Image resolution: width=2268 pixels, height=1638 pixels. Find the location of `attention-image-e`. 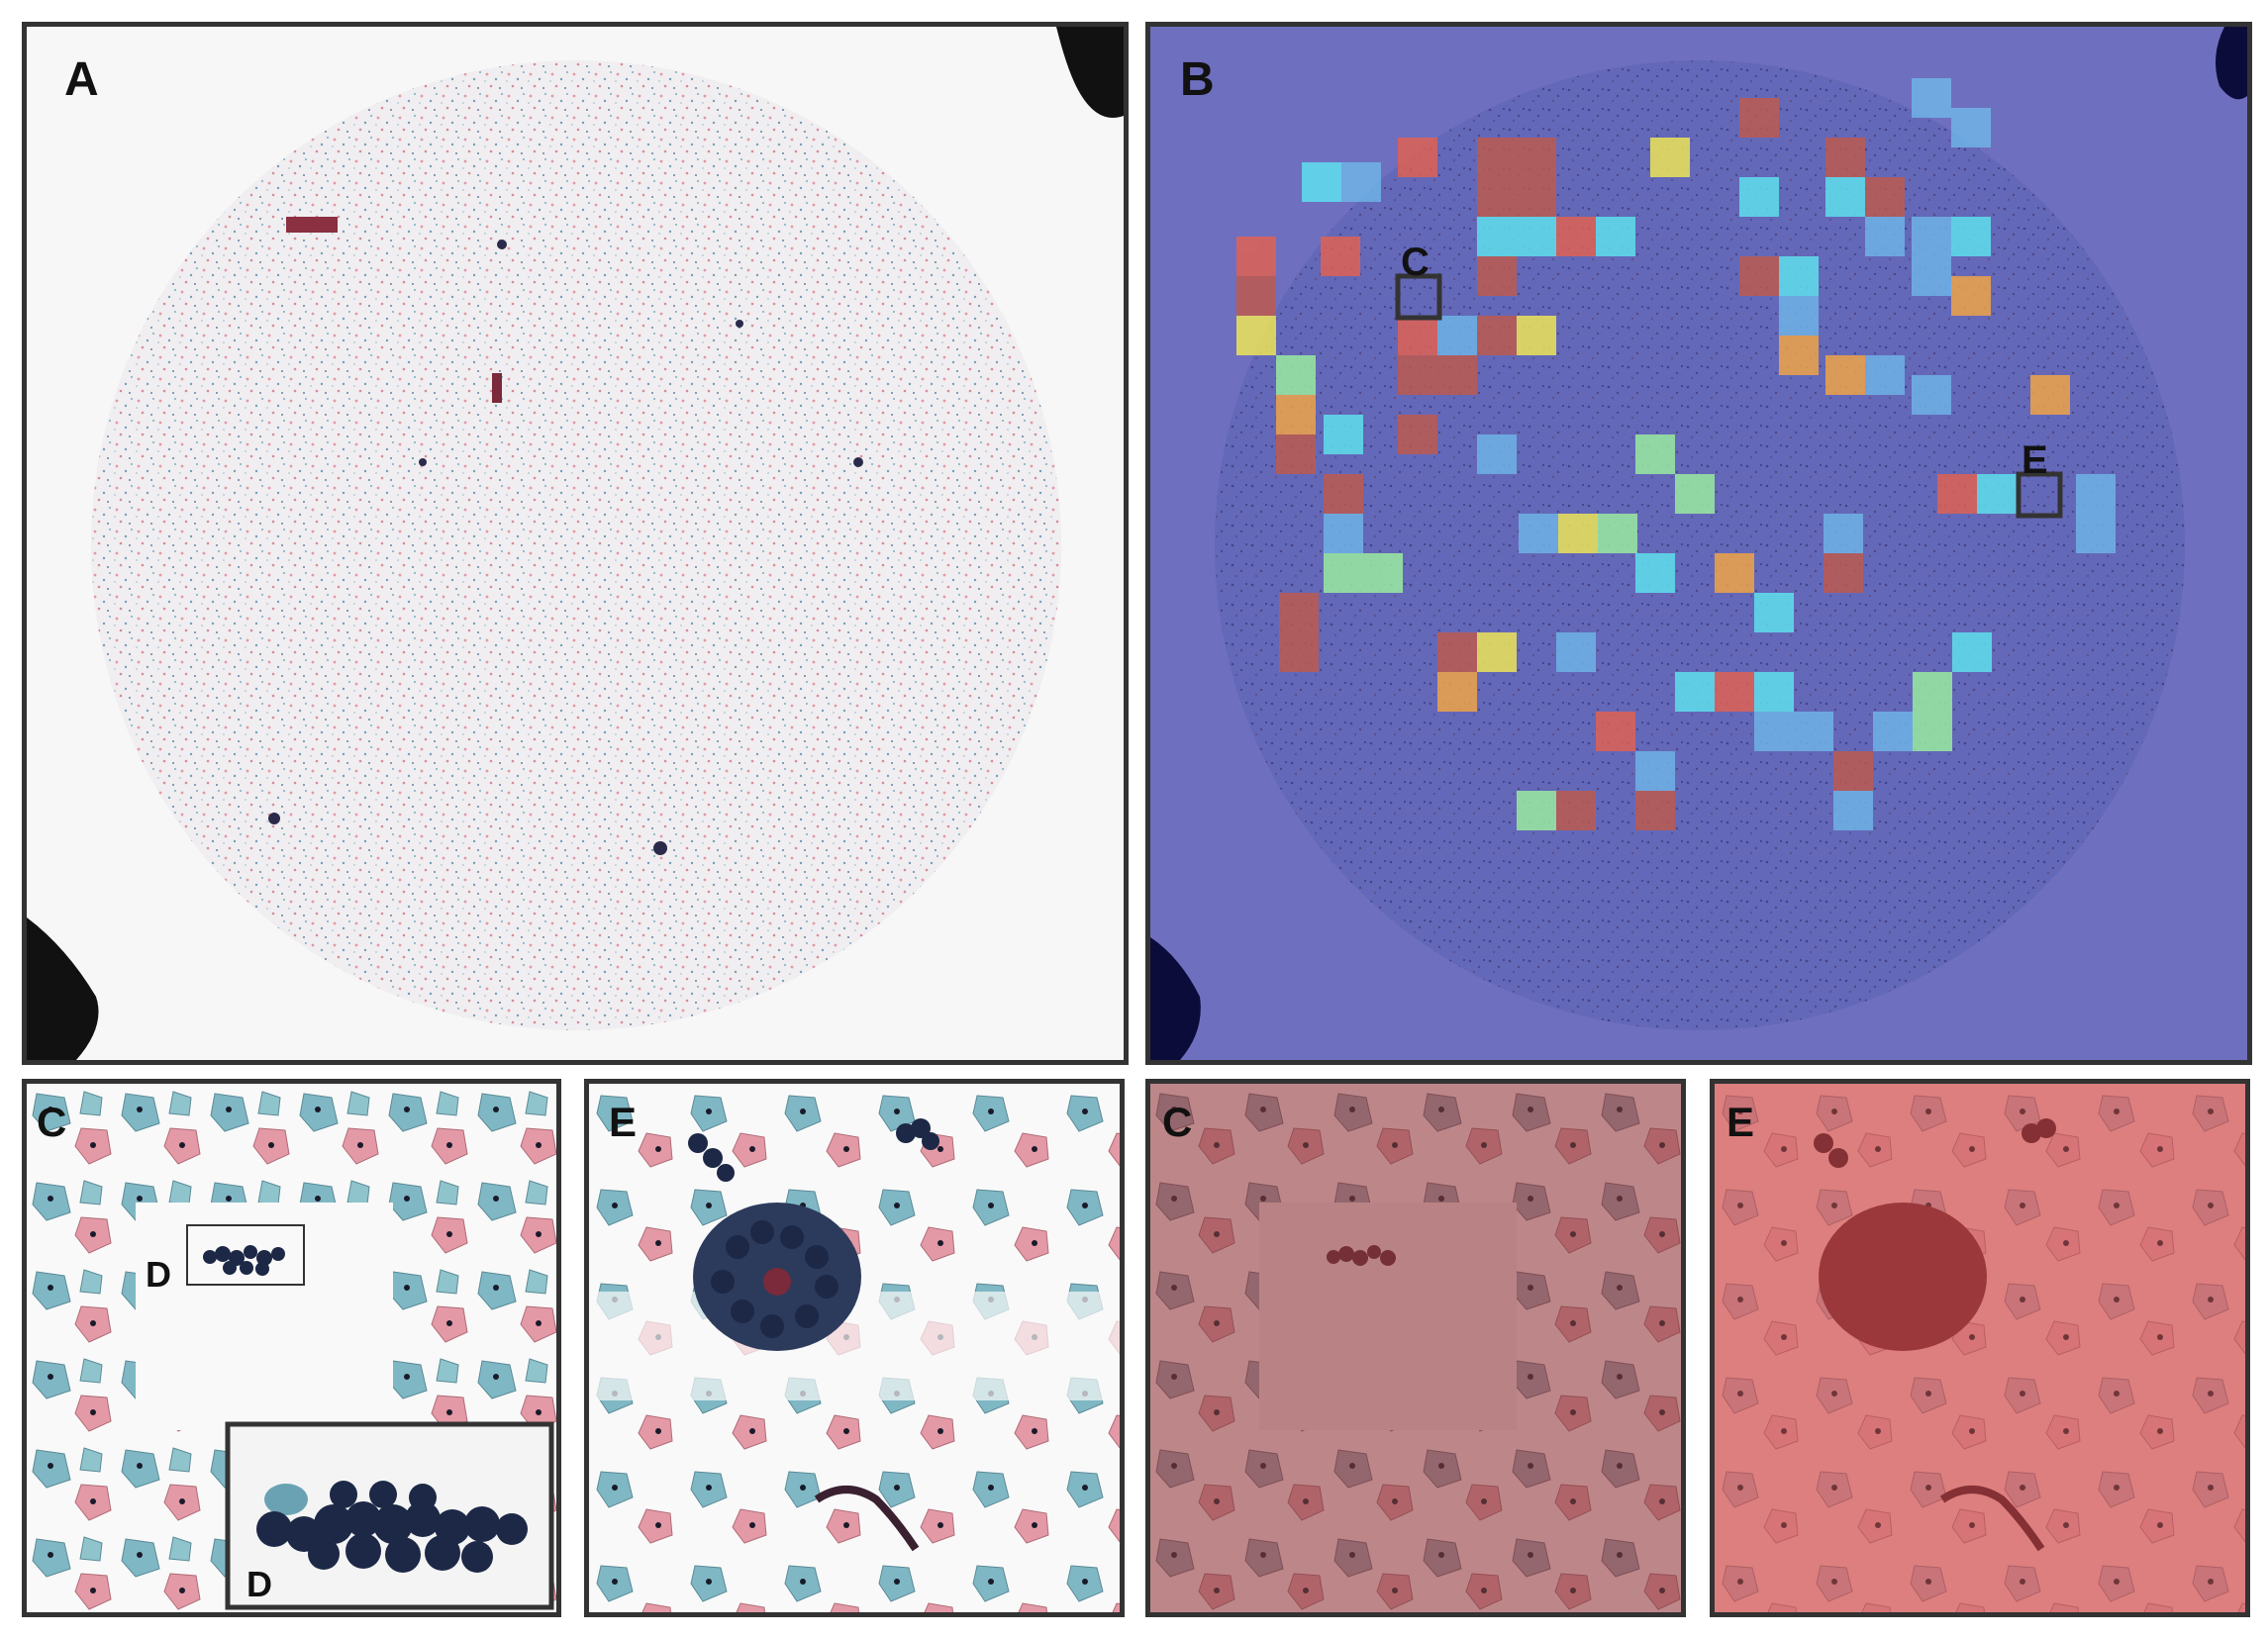

attention-image-e is located at coordinates (1980, 1348).